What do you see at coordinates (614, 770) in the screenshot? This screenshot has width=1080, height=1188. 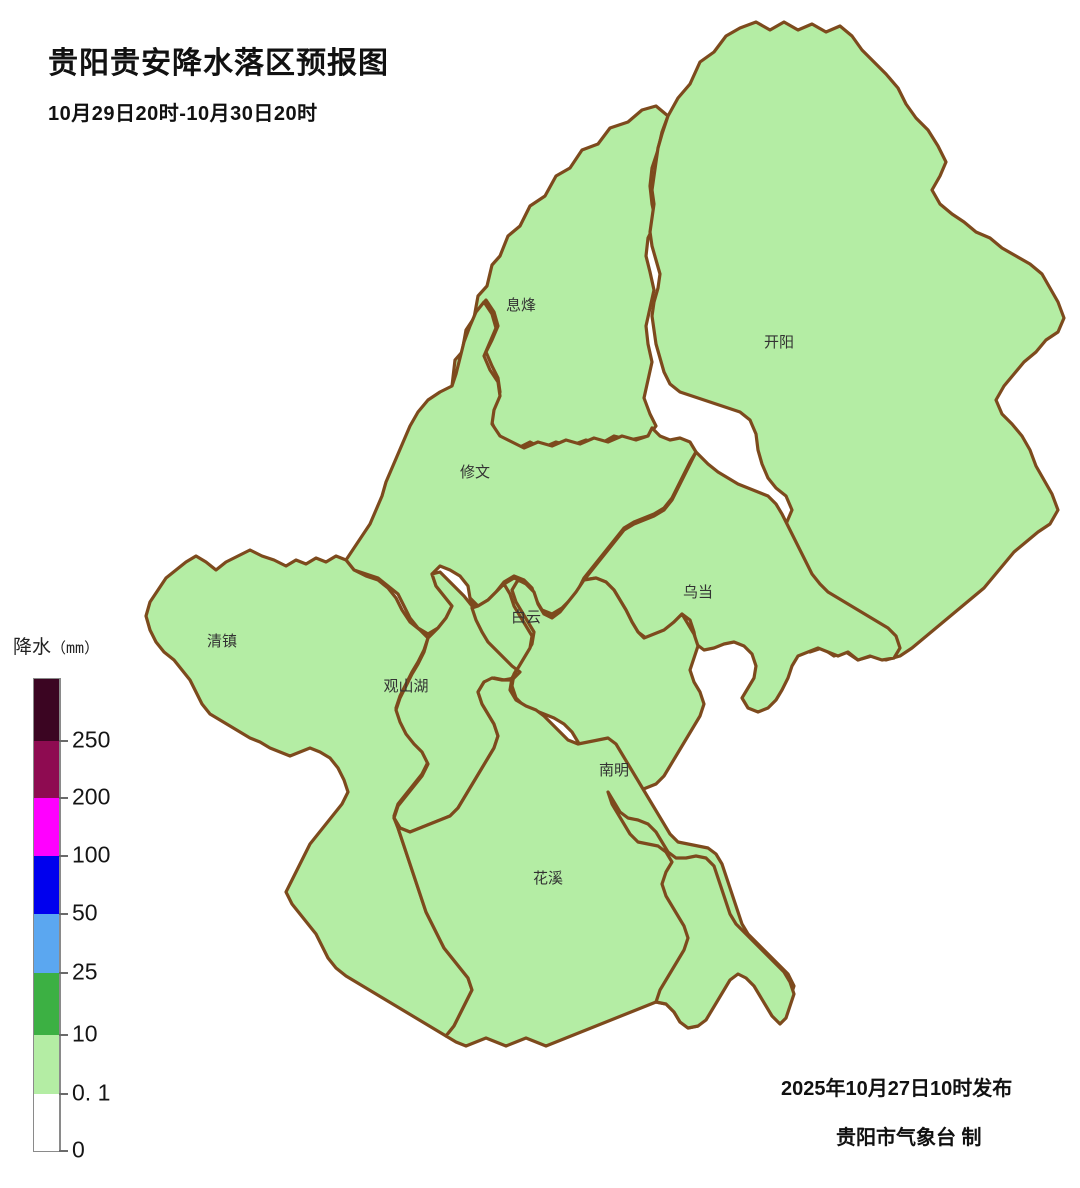 I see `county-label-nanming: 南明` at bounding box center [614, 770].